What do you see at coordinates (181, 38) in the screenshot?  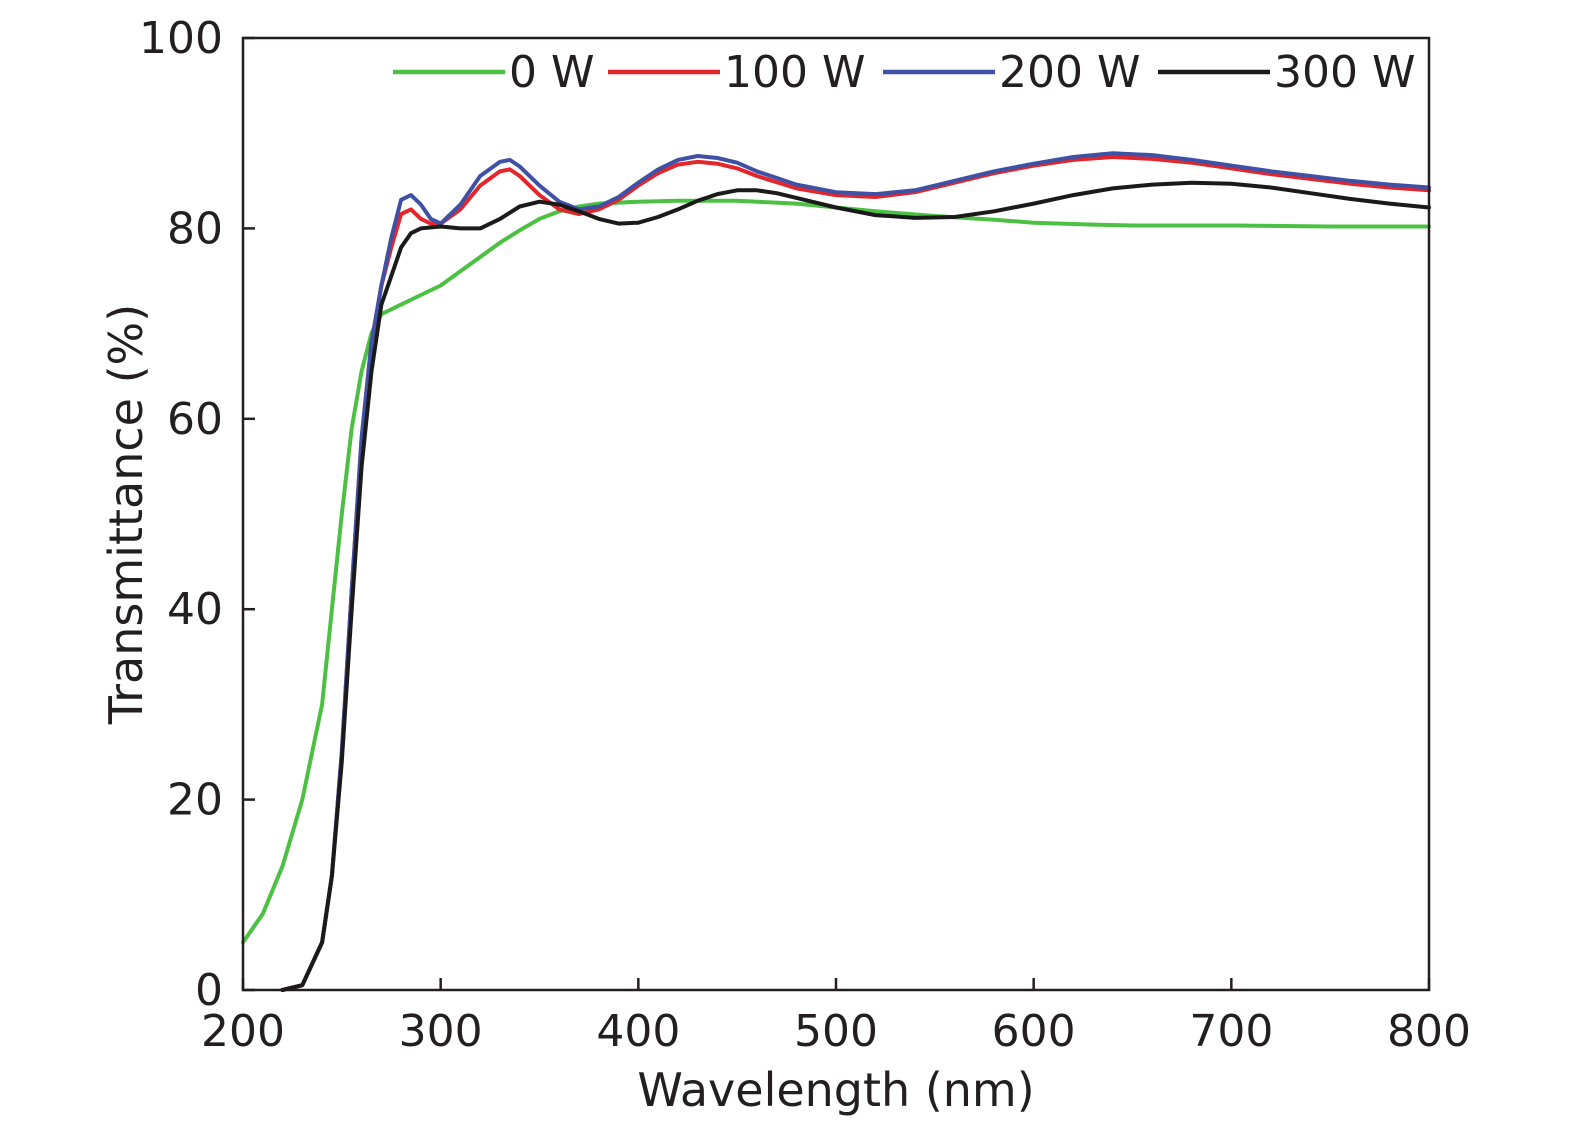 I see `y-tick-label: 100` at bounding box center [181, 38].